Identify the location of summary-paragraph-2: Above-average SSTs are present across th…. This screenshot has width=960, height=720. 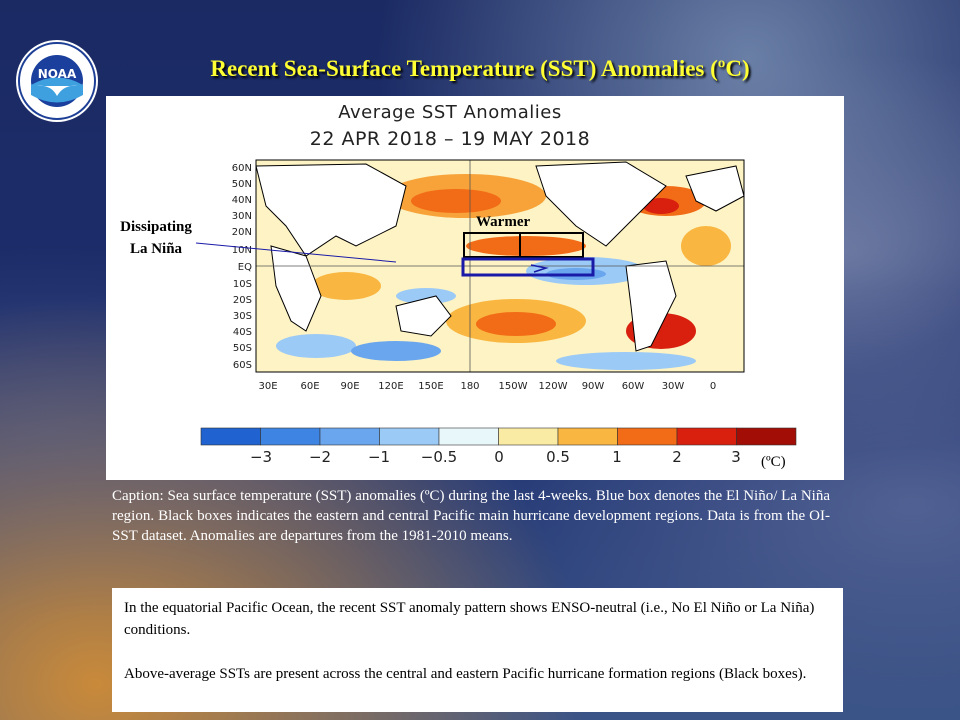
(465, 674).